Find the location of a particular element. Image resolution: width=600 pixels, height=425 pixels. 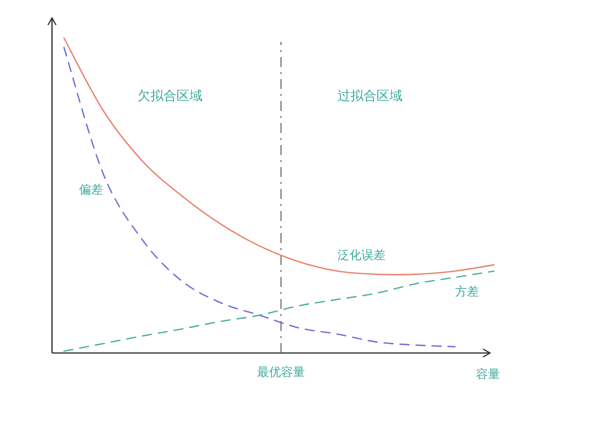

x-axis-title: 容量 is located at coordinates (488, 374).